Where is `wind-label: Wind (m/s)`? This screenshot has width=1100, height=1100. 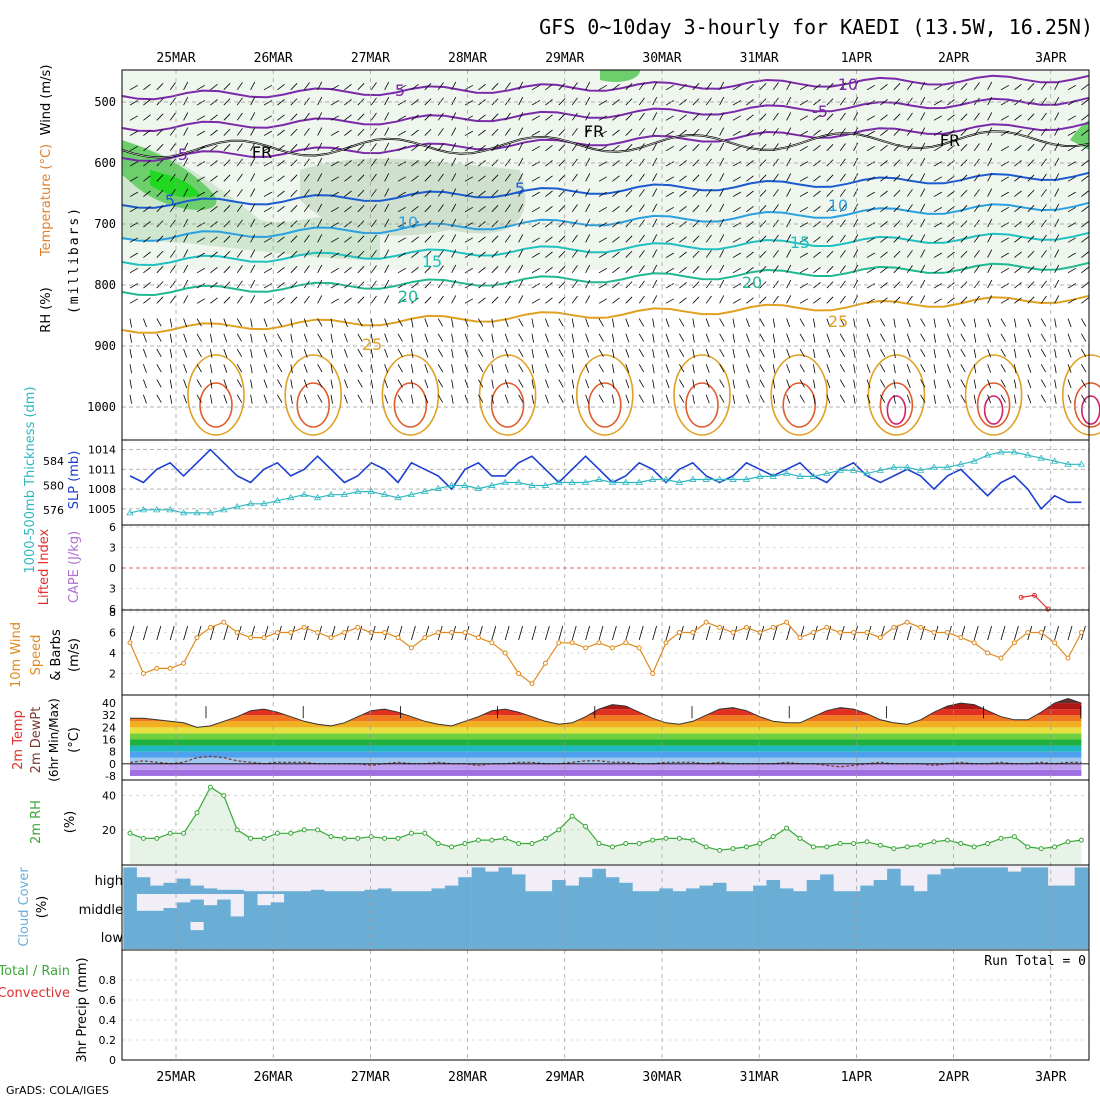
wind-label: Wind (m/s) is located at coordinates (46, 100).